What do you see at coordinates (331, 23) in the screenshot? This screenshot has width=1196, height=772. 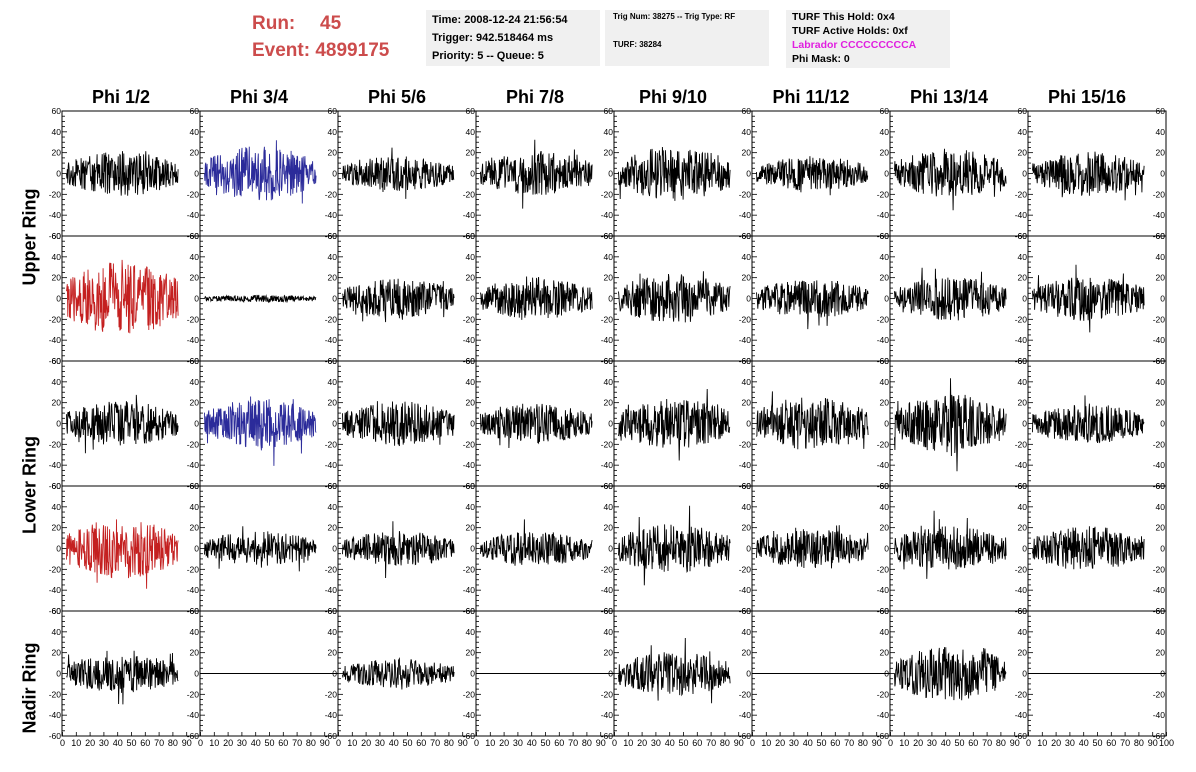 I see `run-value: 45` at bounding box center [331, 23].